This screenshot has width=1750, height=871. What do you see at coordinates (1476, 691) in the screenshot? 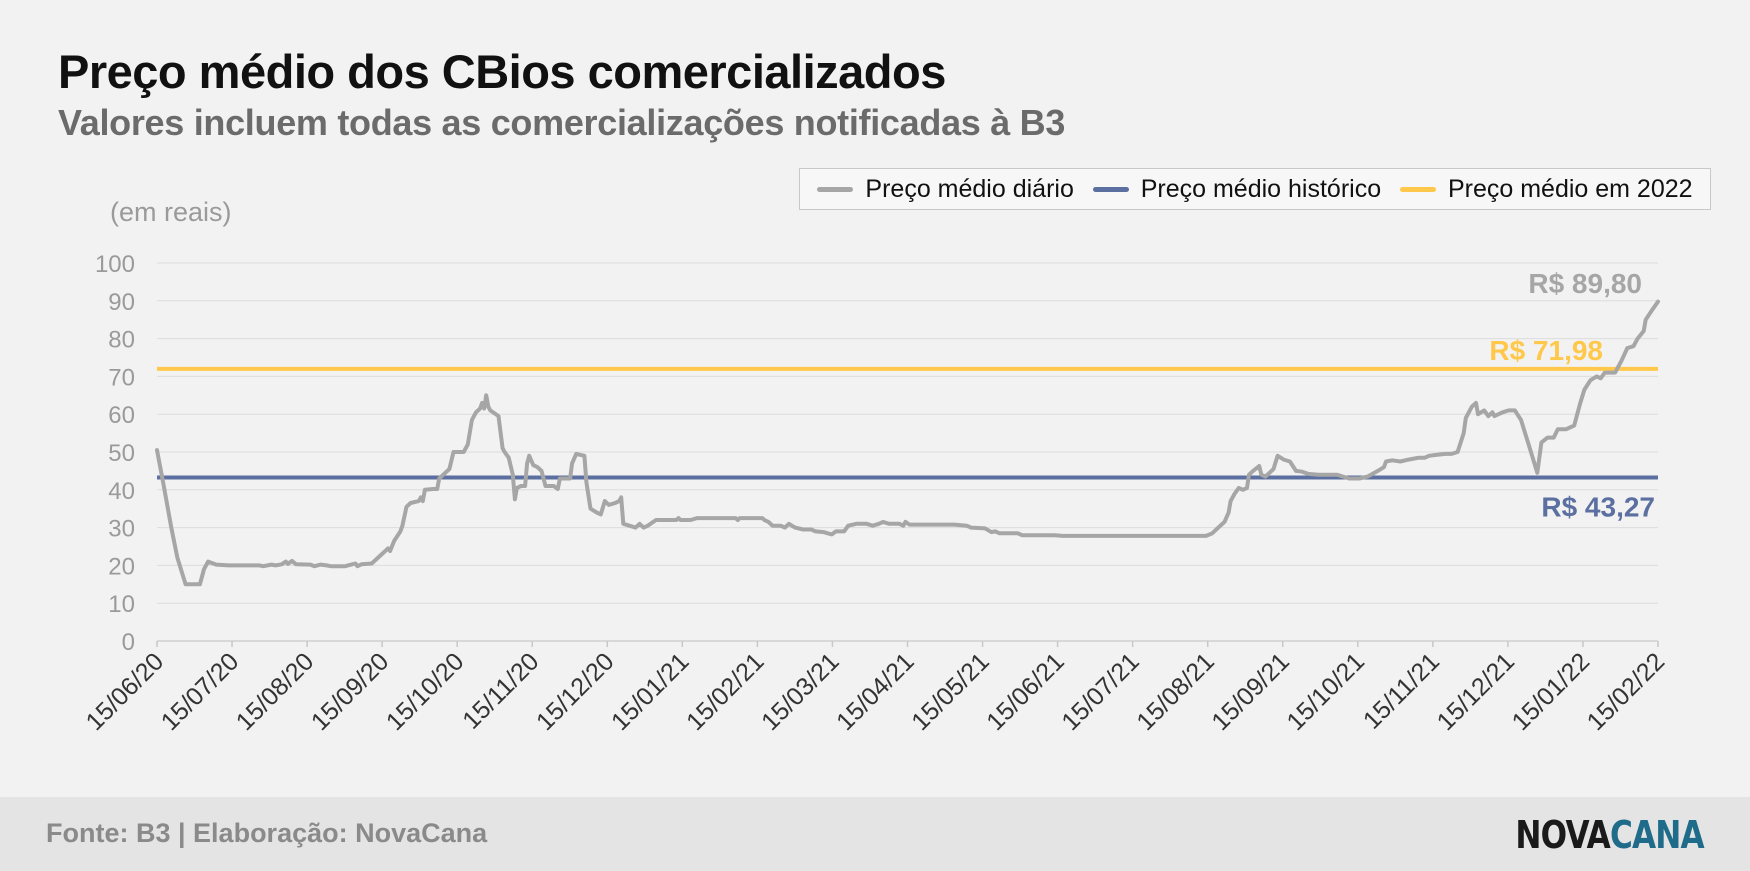
I see `x-tick-label: 15/12/21` at bounding box center [1476, 691].